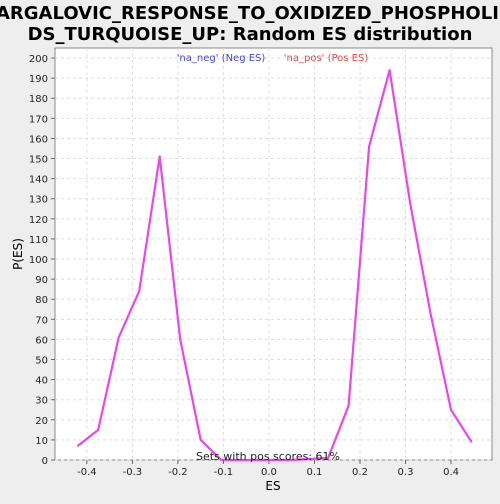 This screenshot has width=500, height=504. What do you see at coordinates (18, 254) in the screenshot?
I see `y-axis-label: P(ES)` at bounding box center [18, 254].